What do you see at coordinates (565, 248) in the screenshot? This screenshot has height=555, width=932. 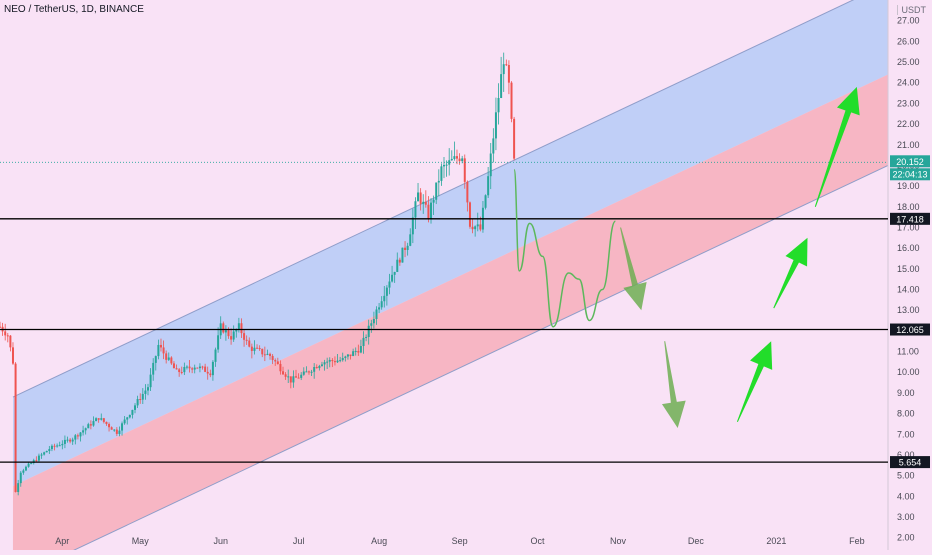 I see `projection-path` at bounding box center [565, 248].